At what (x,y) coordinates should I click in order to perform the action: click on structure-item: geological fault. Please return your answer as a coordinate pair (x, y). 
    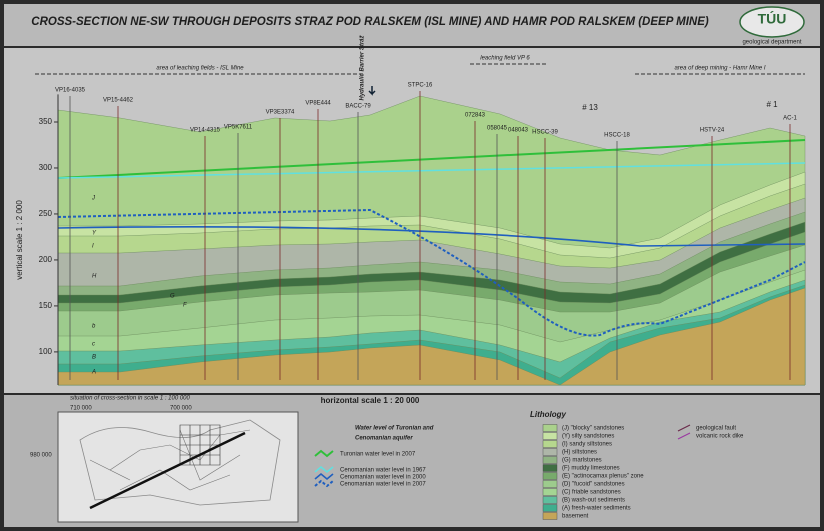
    Looking at the image, I should click on (716, 429).